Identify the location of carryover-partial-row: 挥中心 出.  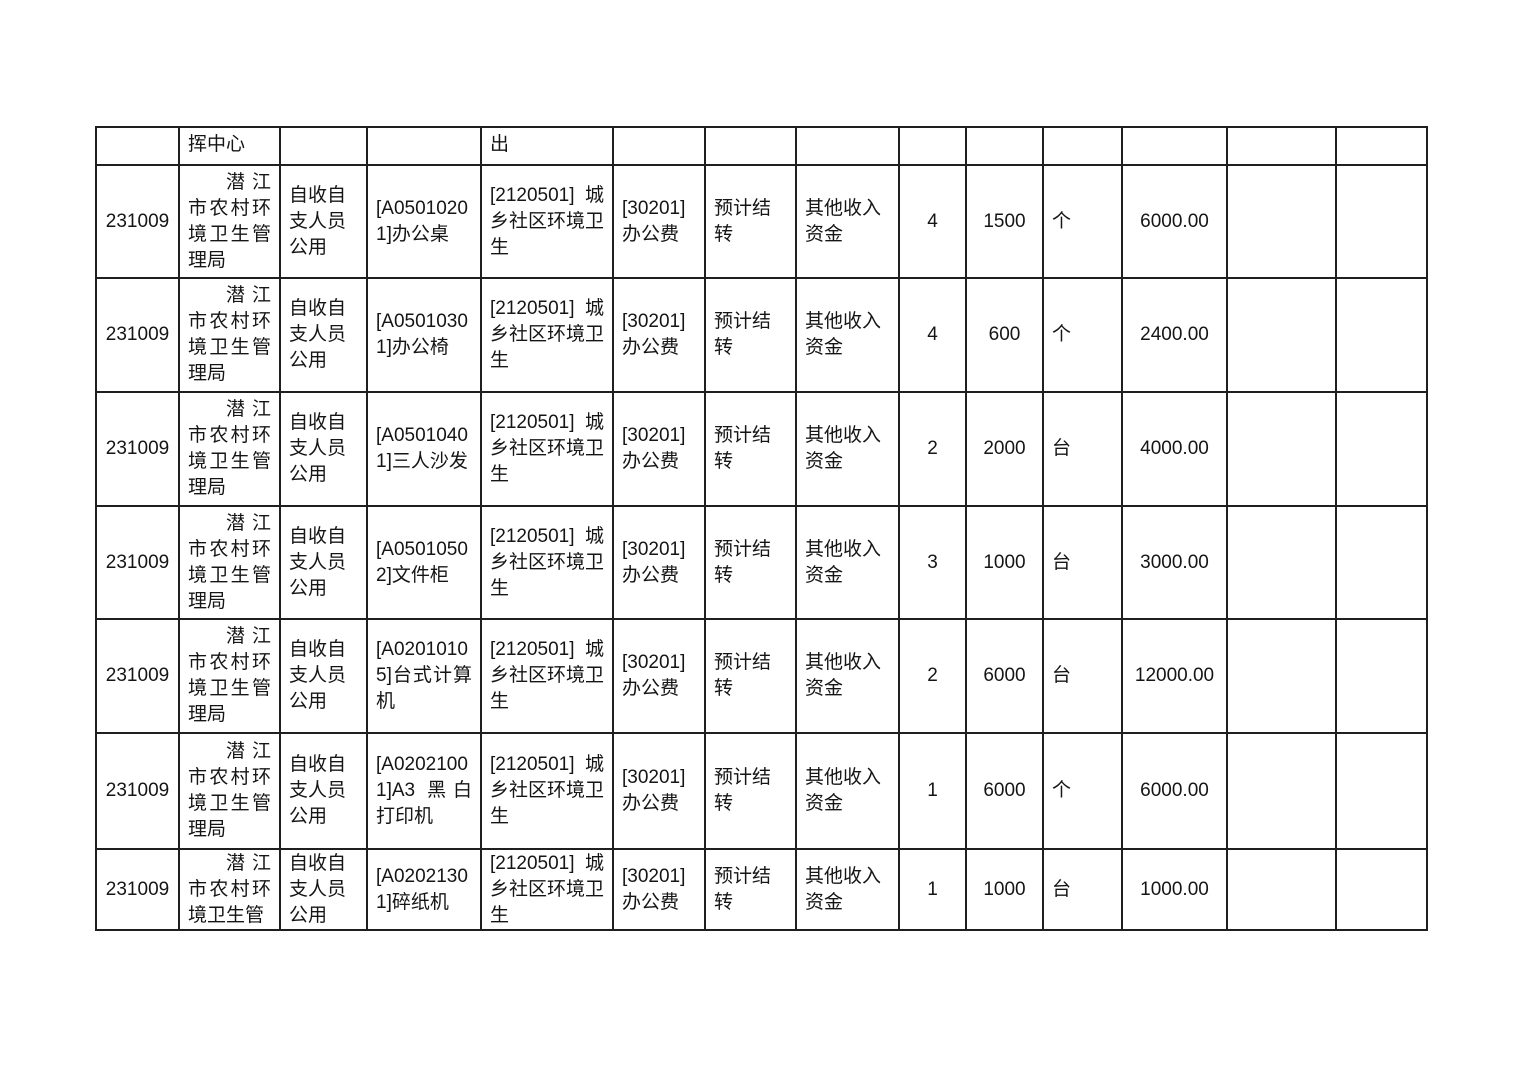
(761, 146).